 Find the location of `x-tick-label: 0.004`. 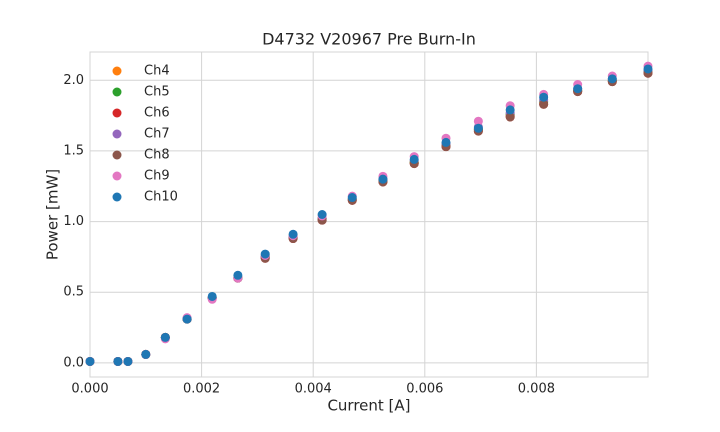

x-tick-label: 0.004 is located at coordinates (313, 389).